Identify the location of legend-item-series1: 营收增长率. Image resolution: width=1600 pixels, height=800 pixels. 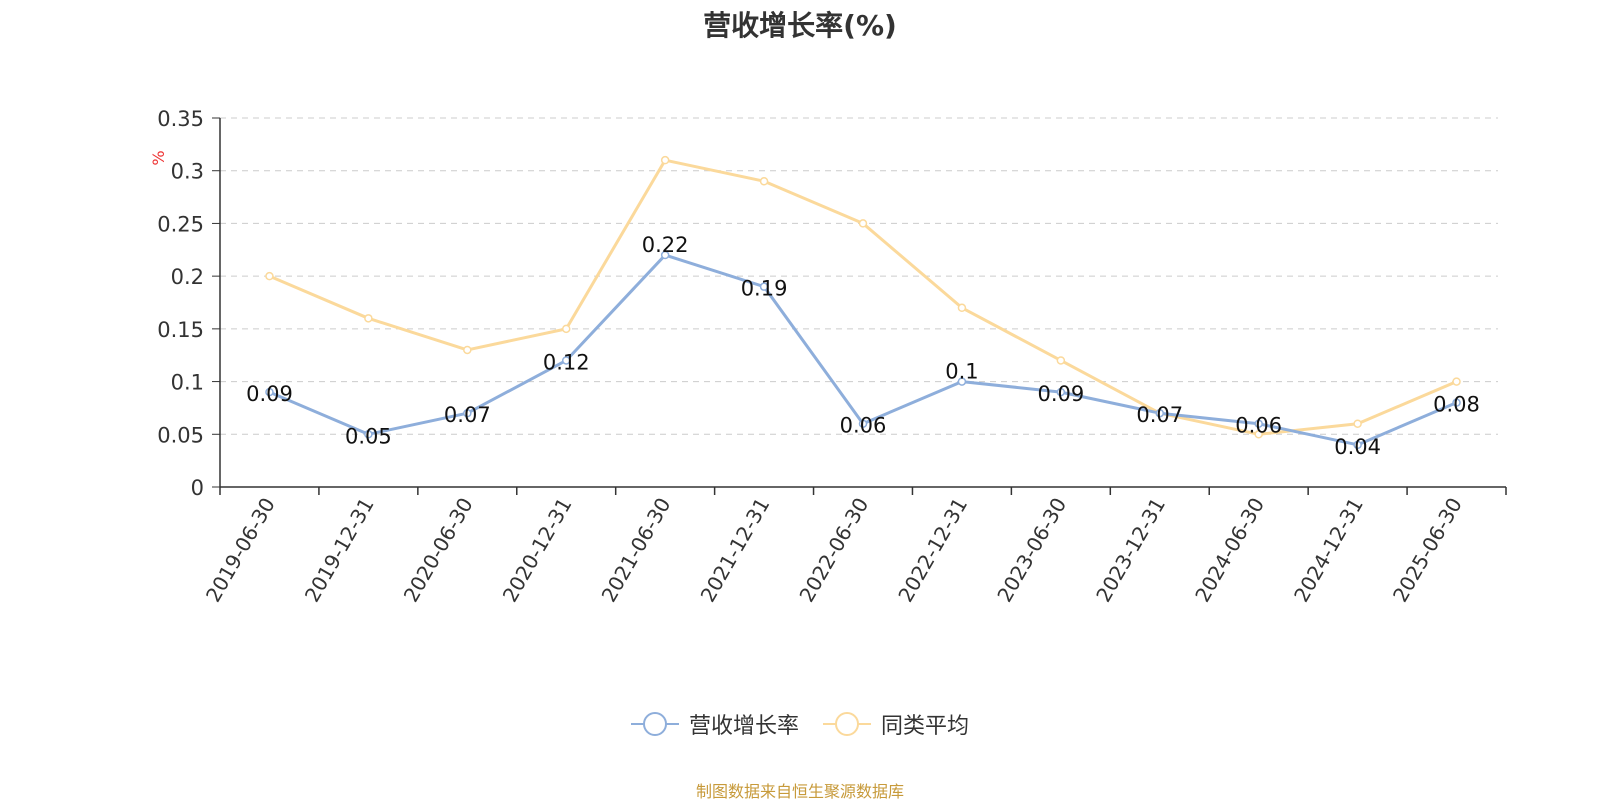
(714, 724).